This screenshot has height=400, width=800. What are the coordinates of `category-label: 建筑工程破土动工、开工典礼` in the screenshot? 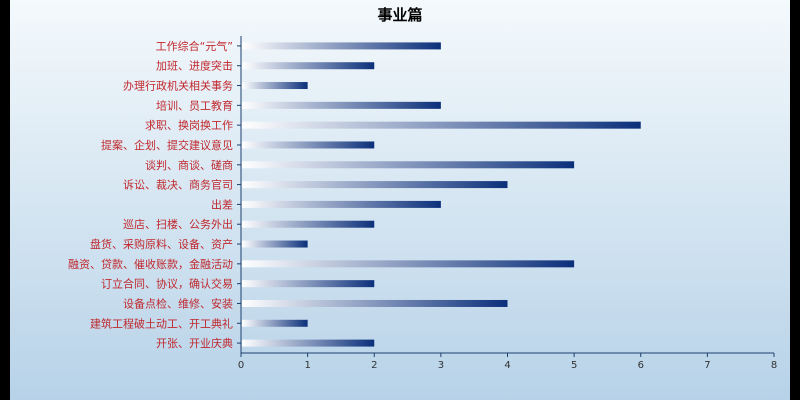 It's located at (161, 323).